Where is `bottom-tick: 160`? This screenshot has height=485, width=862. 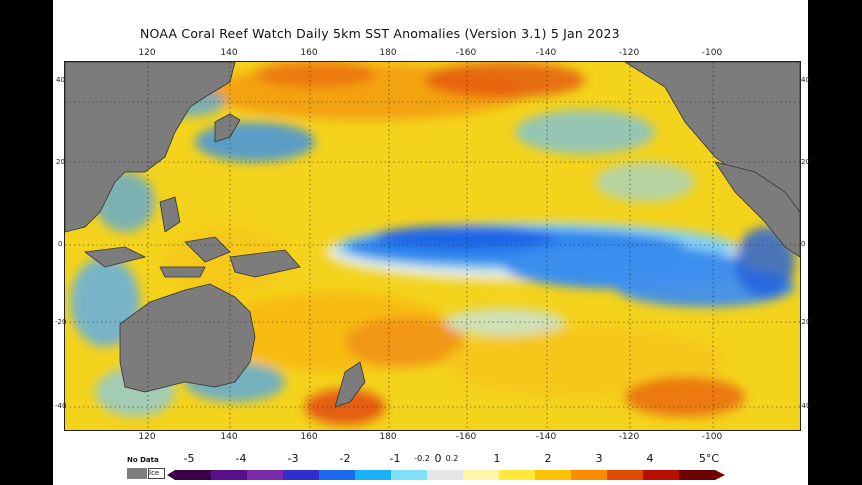
bottom-tick: 160 is located at coordinates (309, 437).